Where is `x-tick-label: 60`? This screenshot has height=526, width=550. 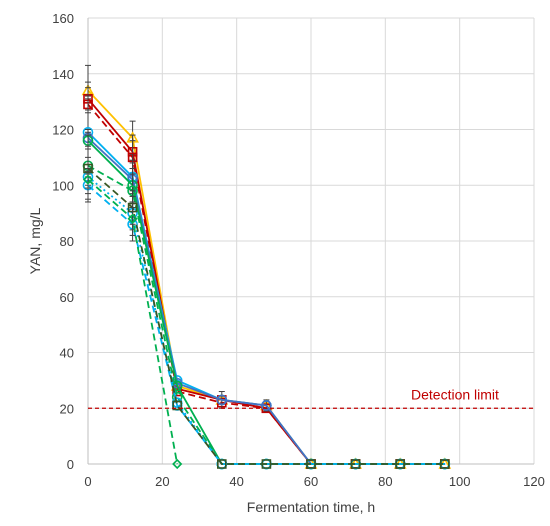
x-tick-label: 60 is located at coordinates (311, 481).